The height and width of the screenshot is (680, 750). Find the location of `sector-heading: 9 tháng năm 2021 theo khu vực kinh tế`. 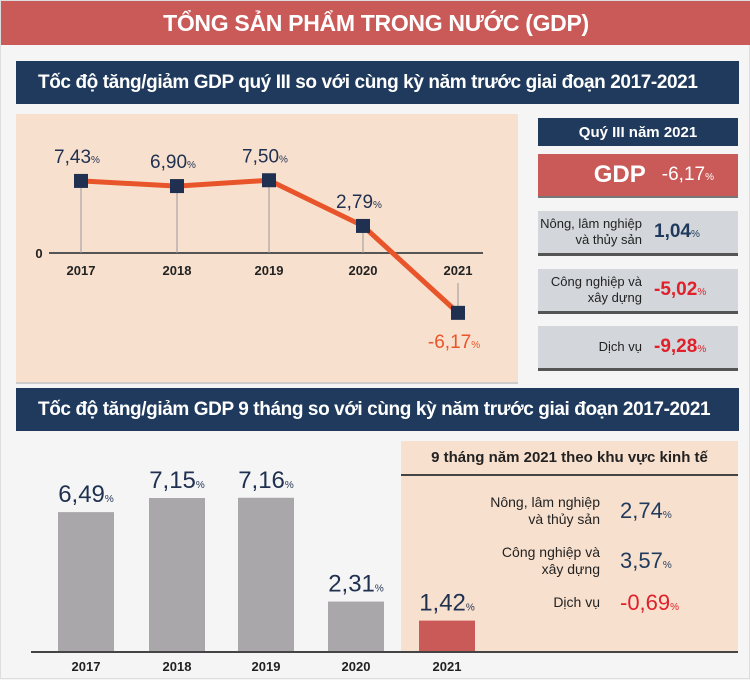

sector-heading: 9 tháng năm 2021 theo khu vực kinh tế is located at coordinates (569, 458).